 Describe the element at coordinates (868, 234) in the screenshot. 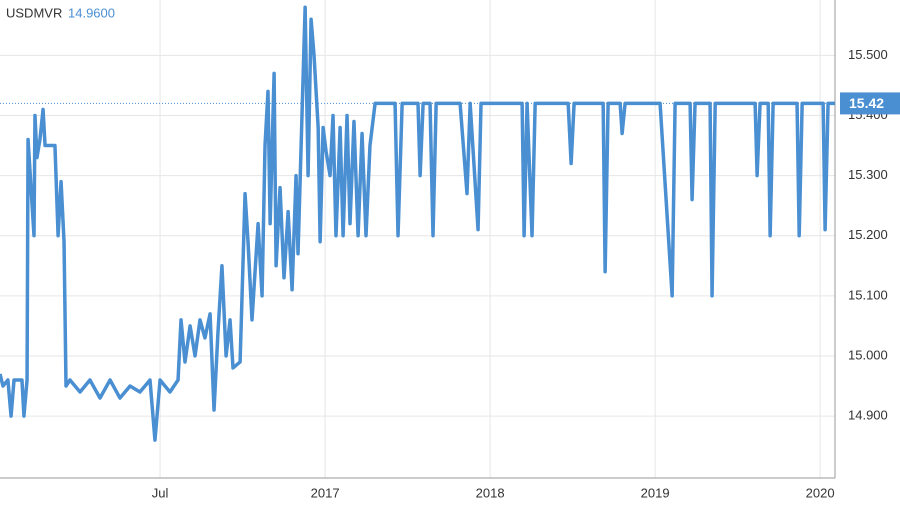

I see `y-tick-label: 15.200` at that location.